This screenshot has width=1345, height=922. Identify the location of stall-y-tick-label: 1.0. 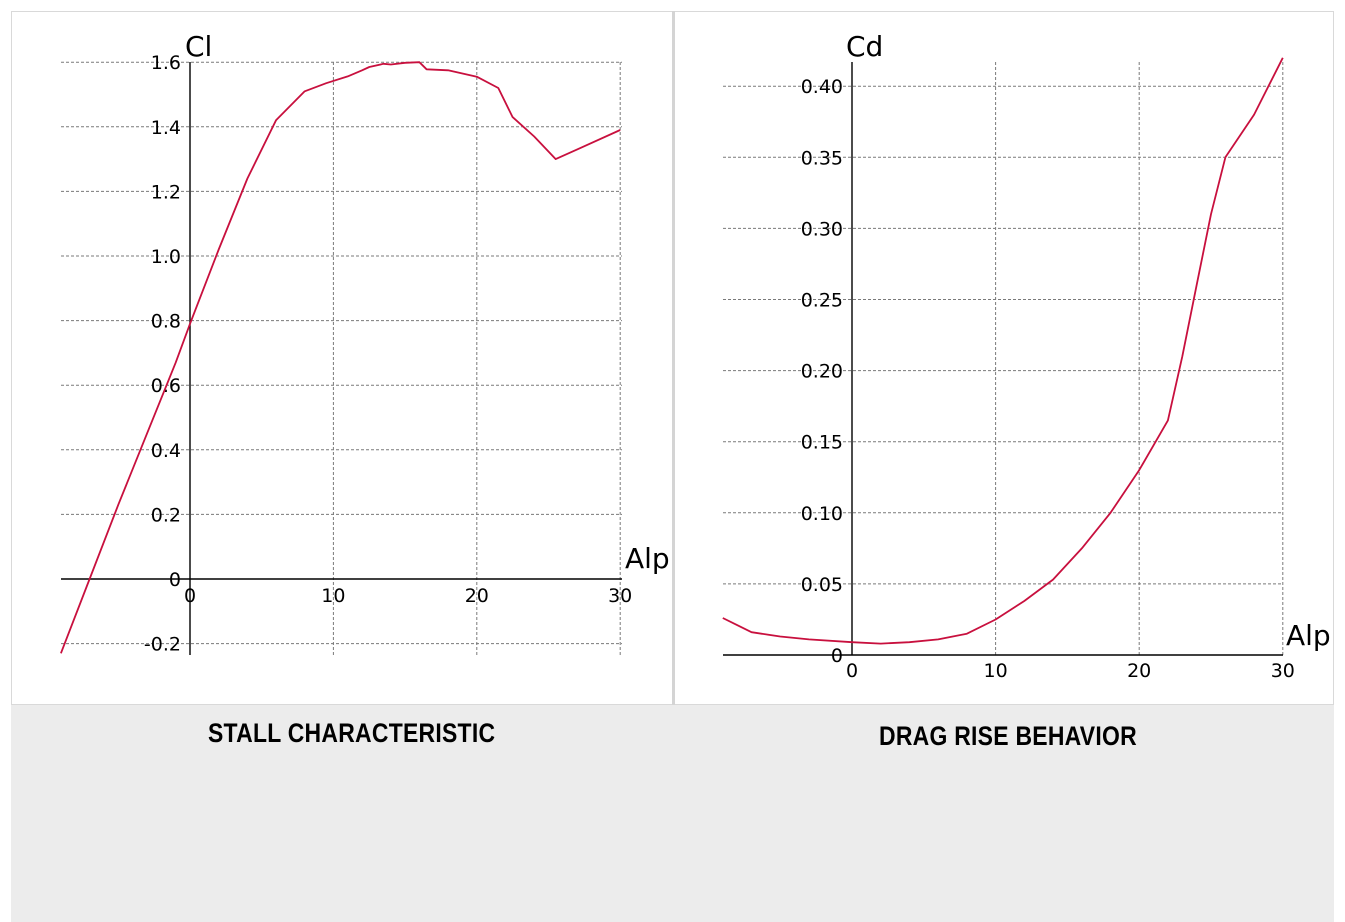
(166, 257).